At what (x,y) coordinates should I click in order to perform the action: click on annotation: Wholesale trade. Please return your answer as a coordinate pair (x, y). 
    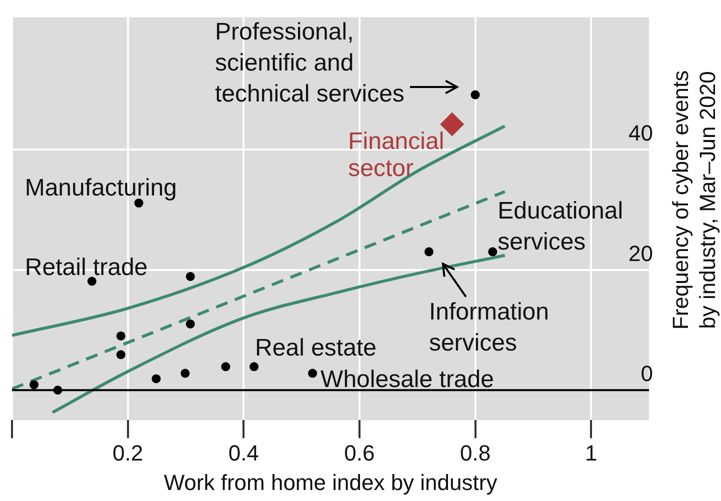
    Looking at the image, I should click on (407, 379).